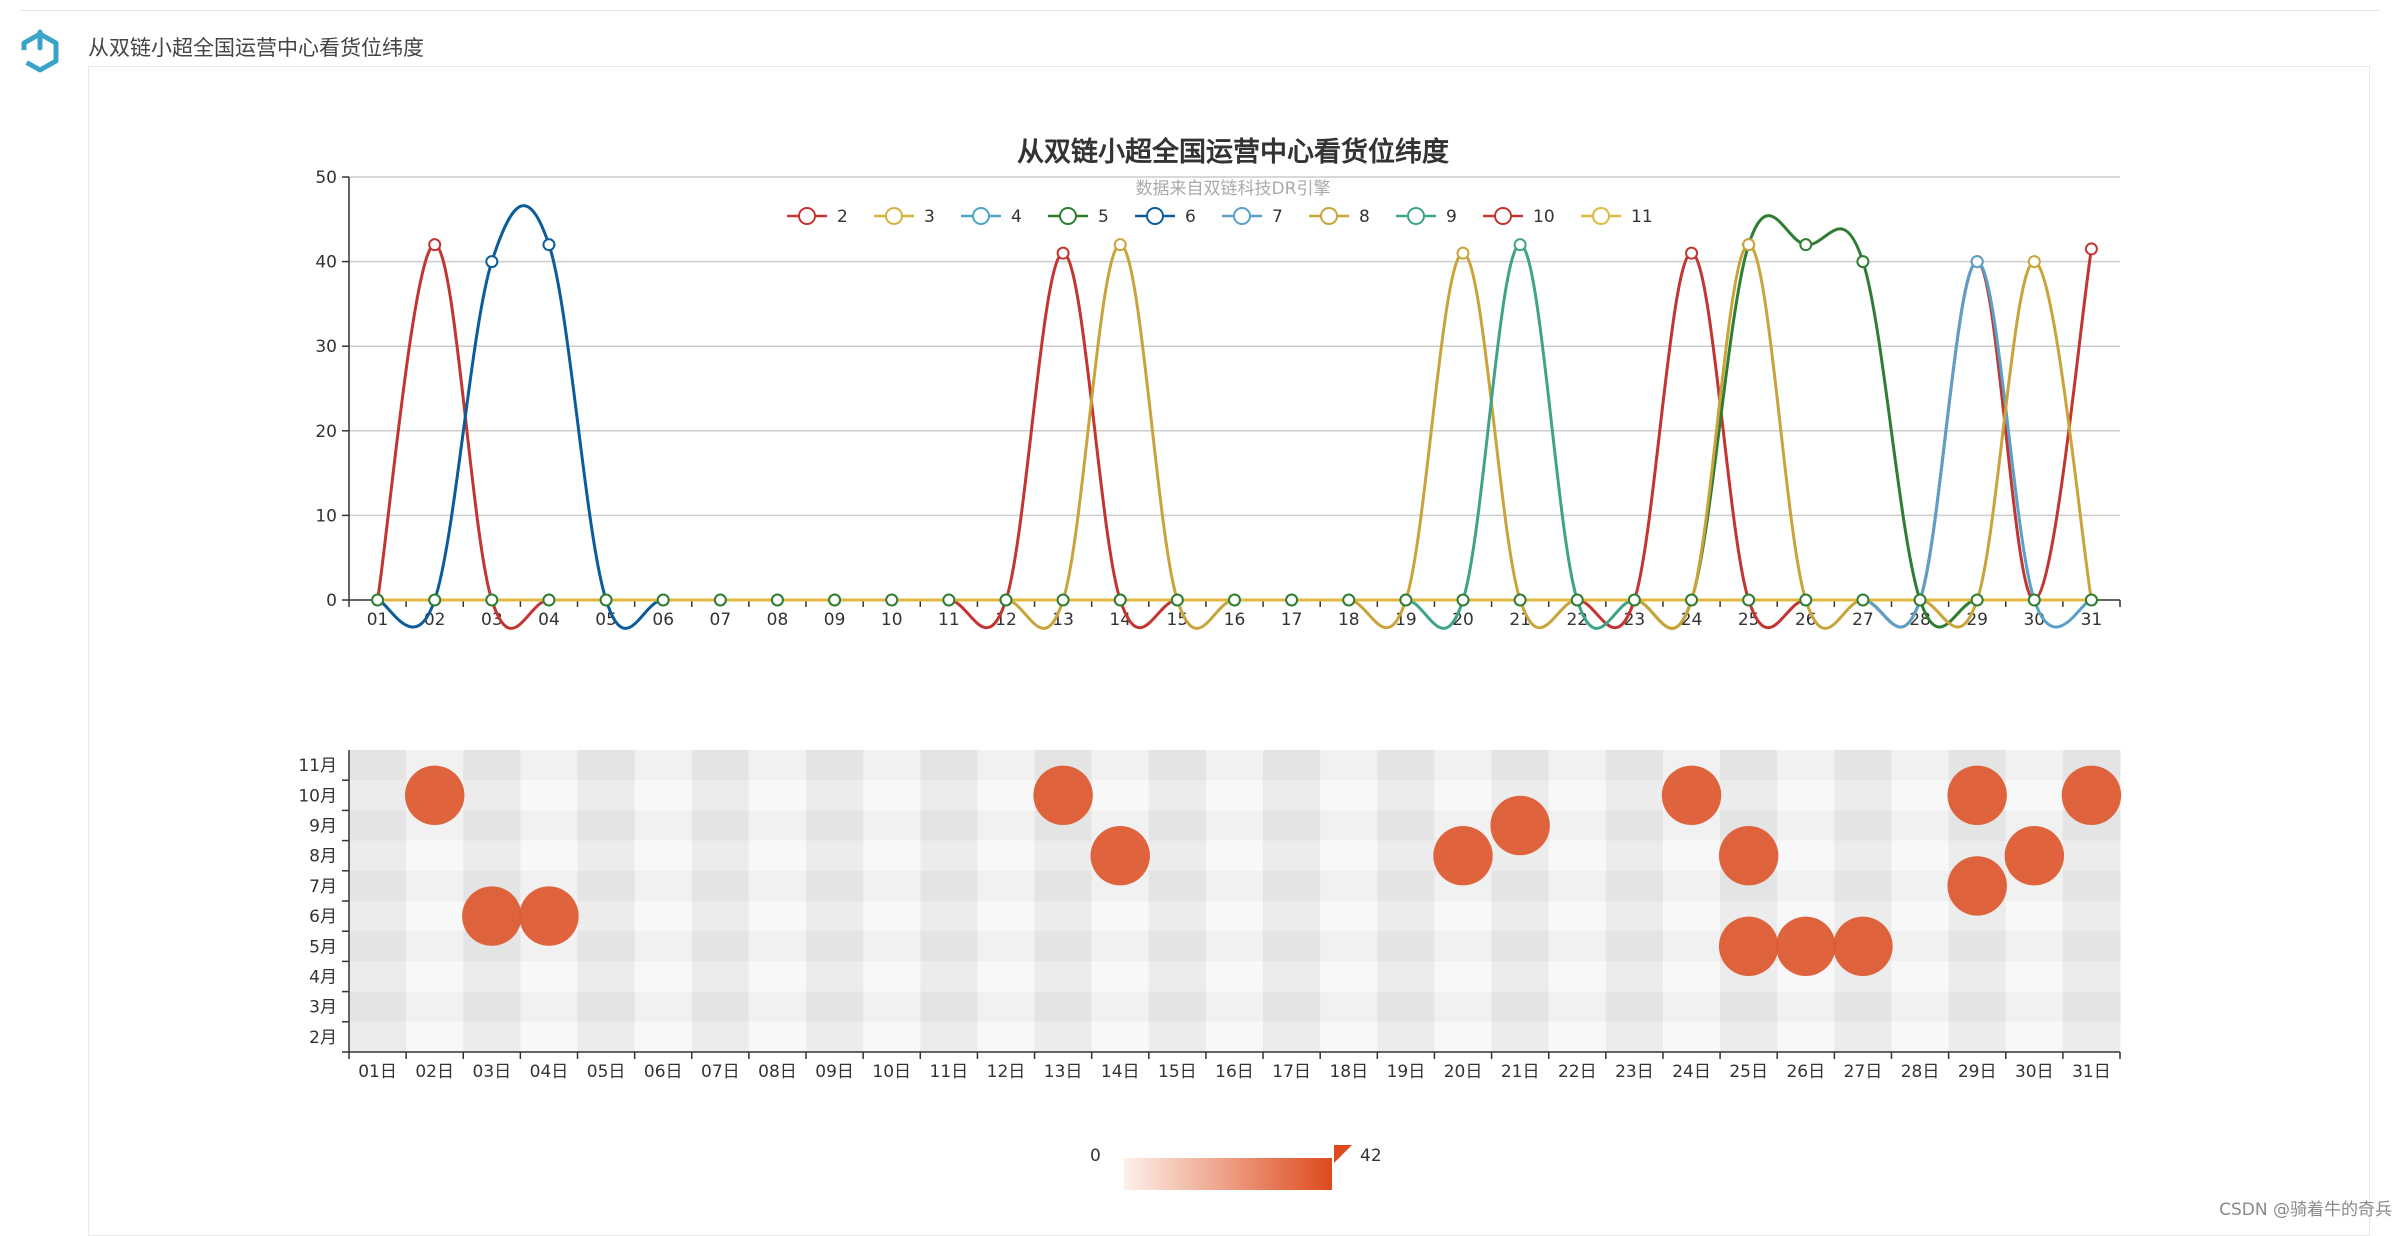 The width and height of the screenshot is (2402, 1236). What do you see at coordinates (1292, 620) in the screenshot?
I see `x-tick-label: 17` at bounding box center [1292, 620].